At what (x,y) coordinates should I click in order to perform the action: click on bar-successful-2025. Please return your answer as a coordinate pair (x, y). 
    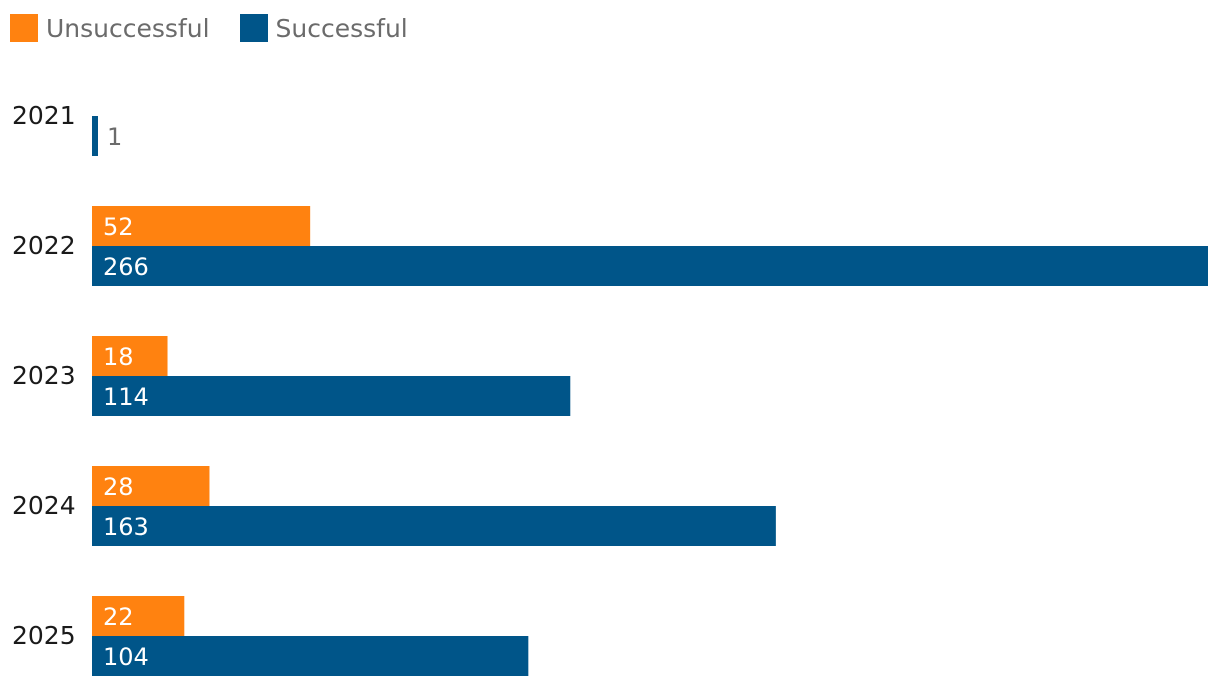
    Looking at the image, I should click on (310, 656).